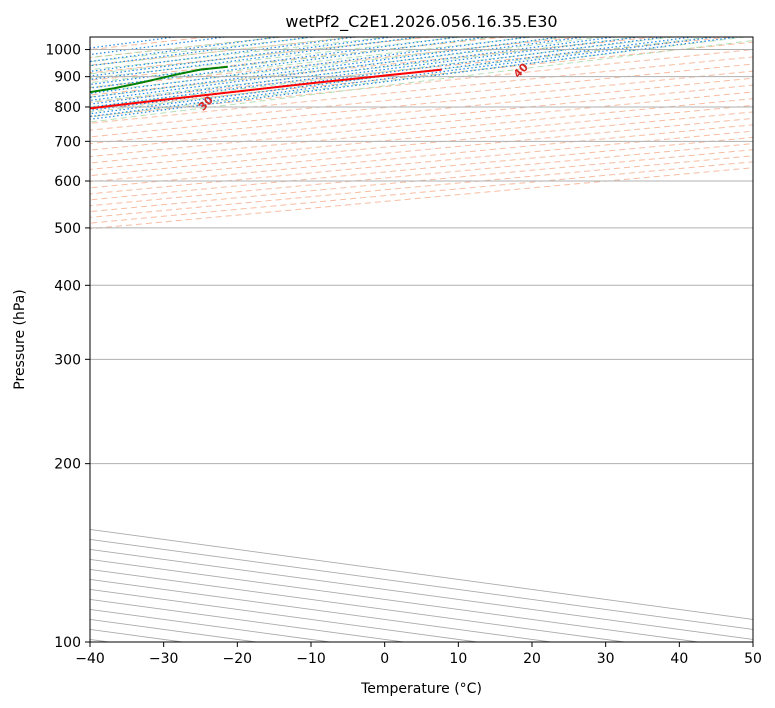 This screenshot has height=708, width=775. What do you see at coordinates (753, 659) in the screenshot?
I see `x-tick-label: 50` at bounding box center [753, 659].